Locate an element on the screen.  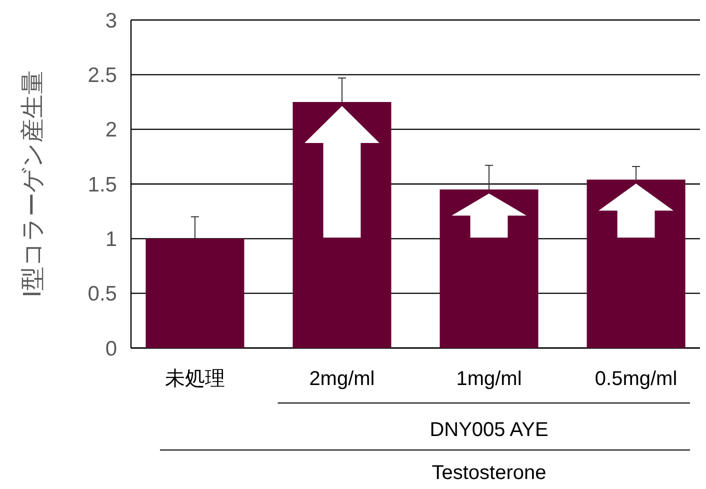
y-tick-label: 1.5 is located at coordinates (102, 184).